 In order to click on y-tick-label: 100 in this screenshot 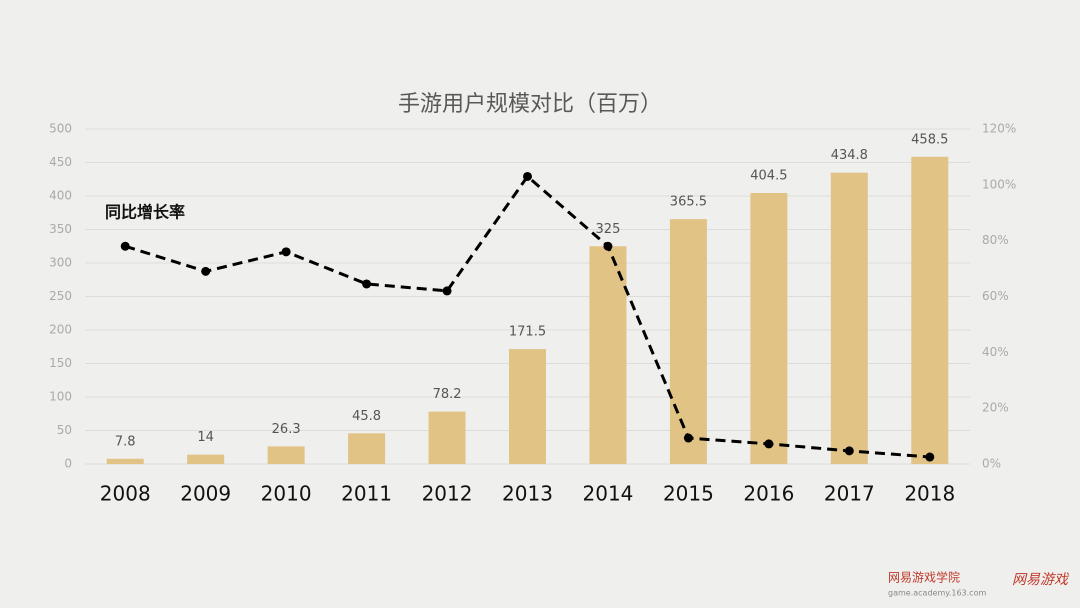, I will do `click(60, 397)`.